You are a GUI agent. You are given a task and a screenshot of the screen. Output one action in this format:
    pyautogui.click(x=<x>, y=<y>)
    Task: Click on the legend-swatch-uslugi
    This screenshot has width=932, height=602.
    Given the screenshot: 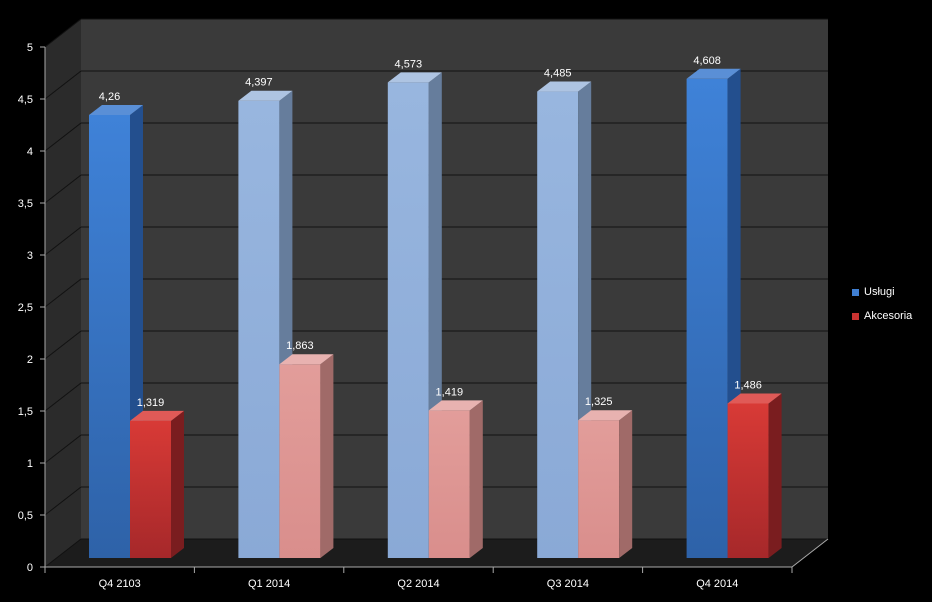 What is the action you would take?
    pyautogui.click(x=855, y=292)
    